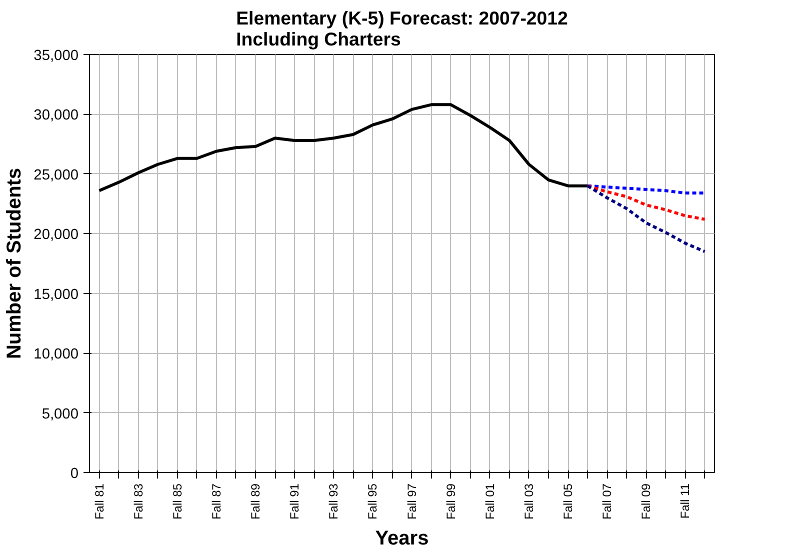 This screenshot has height=554, width=801. What do you see at coordinates (568, 501) in the screenshot?
I see `x-tick-label: Fall 05` at bounding box center [568, 501].